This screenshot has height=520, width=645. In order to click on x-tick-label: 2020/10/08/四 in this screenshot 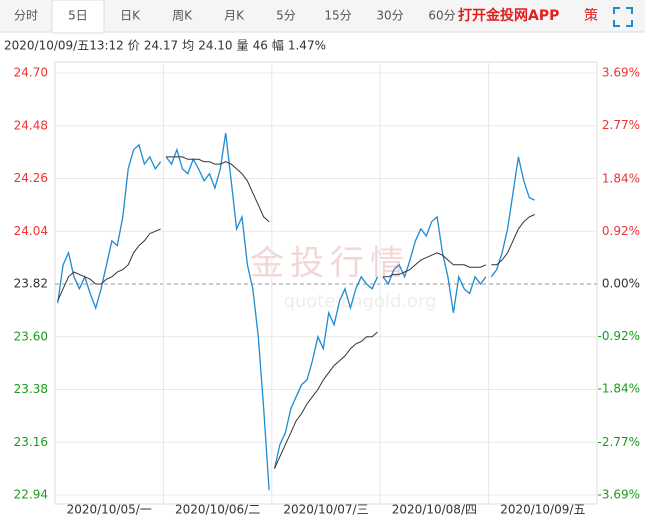, I will do `click(434, 510)`.